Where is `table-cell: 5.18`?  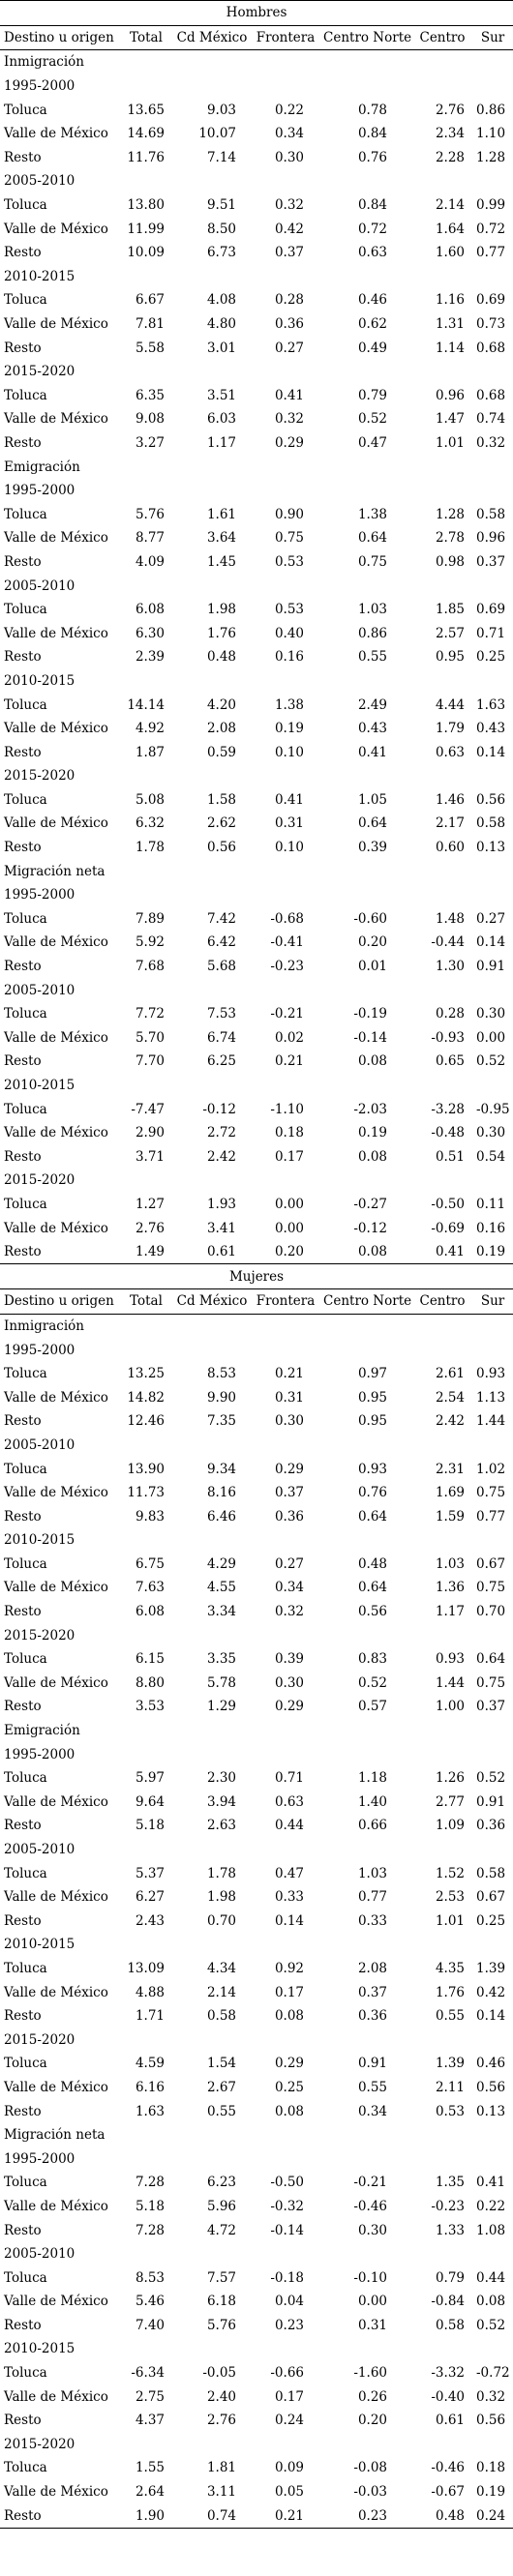 table-cell: 5.18 is located at coordinates (150, 1826).